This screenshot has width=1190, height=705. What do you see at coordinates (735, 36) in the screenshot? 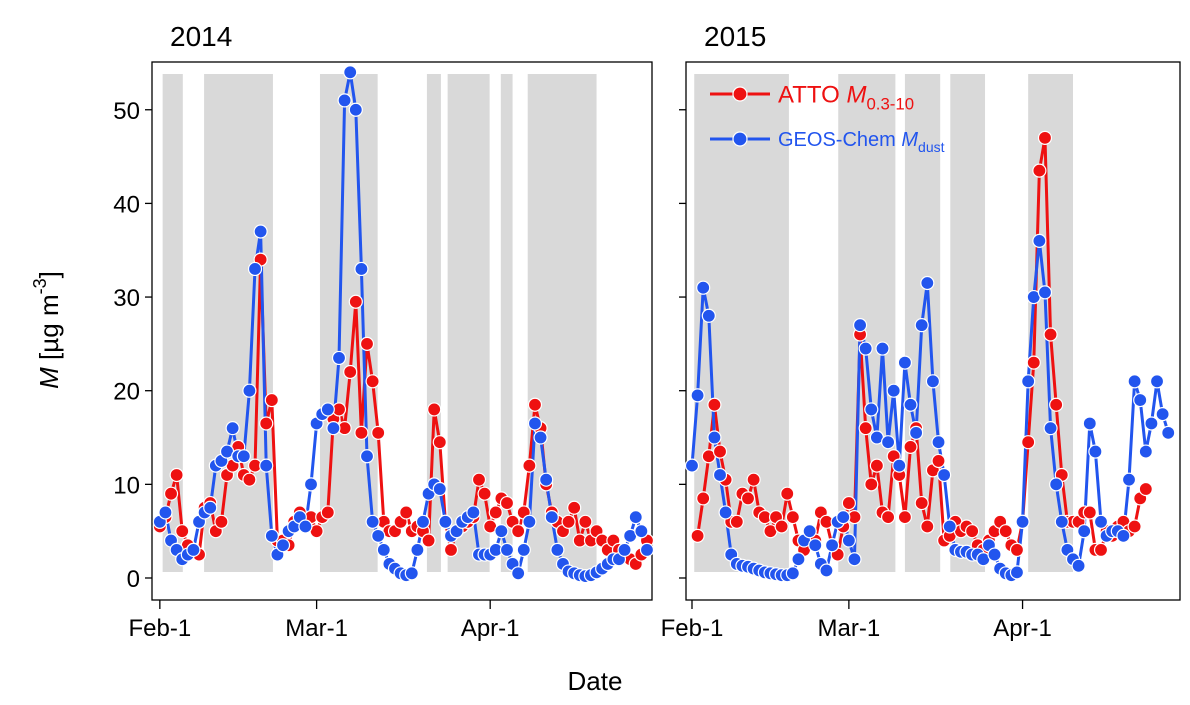
I see `panel-title: 2015` at bounding box center [735, 36].